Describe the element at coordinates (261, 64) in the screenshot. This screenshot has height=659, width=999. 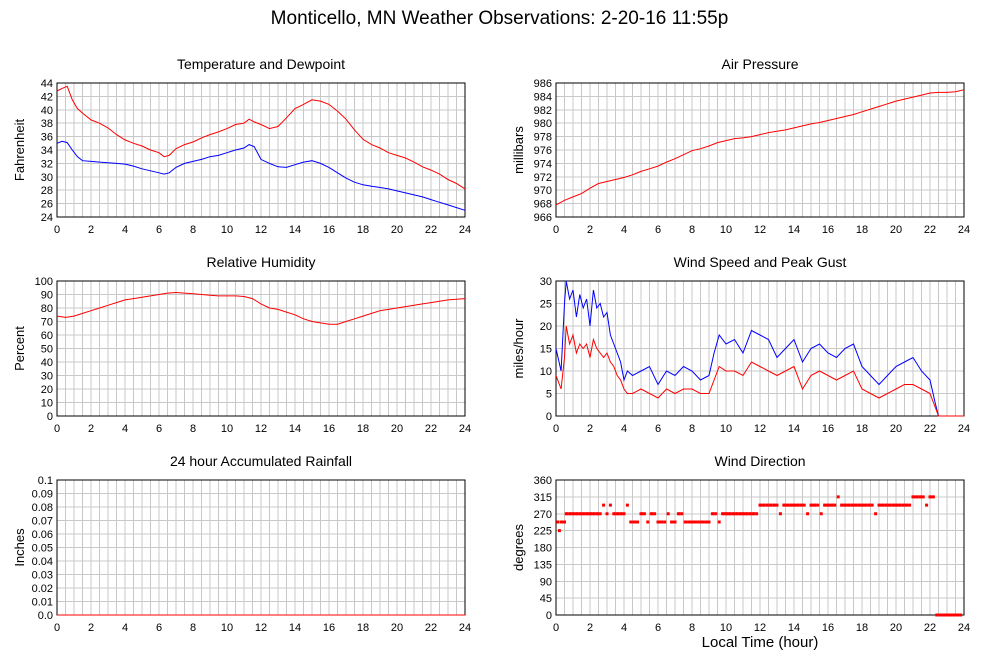
I see `temp-title: Temperature and Dewpoint` at that location.